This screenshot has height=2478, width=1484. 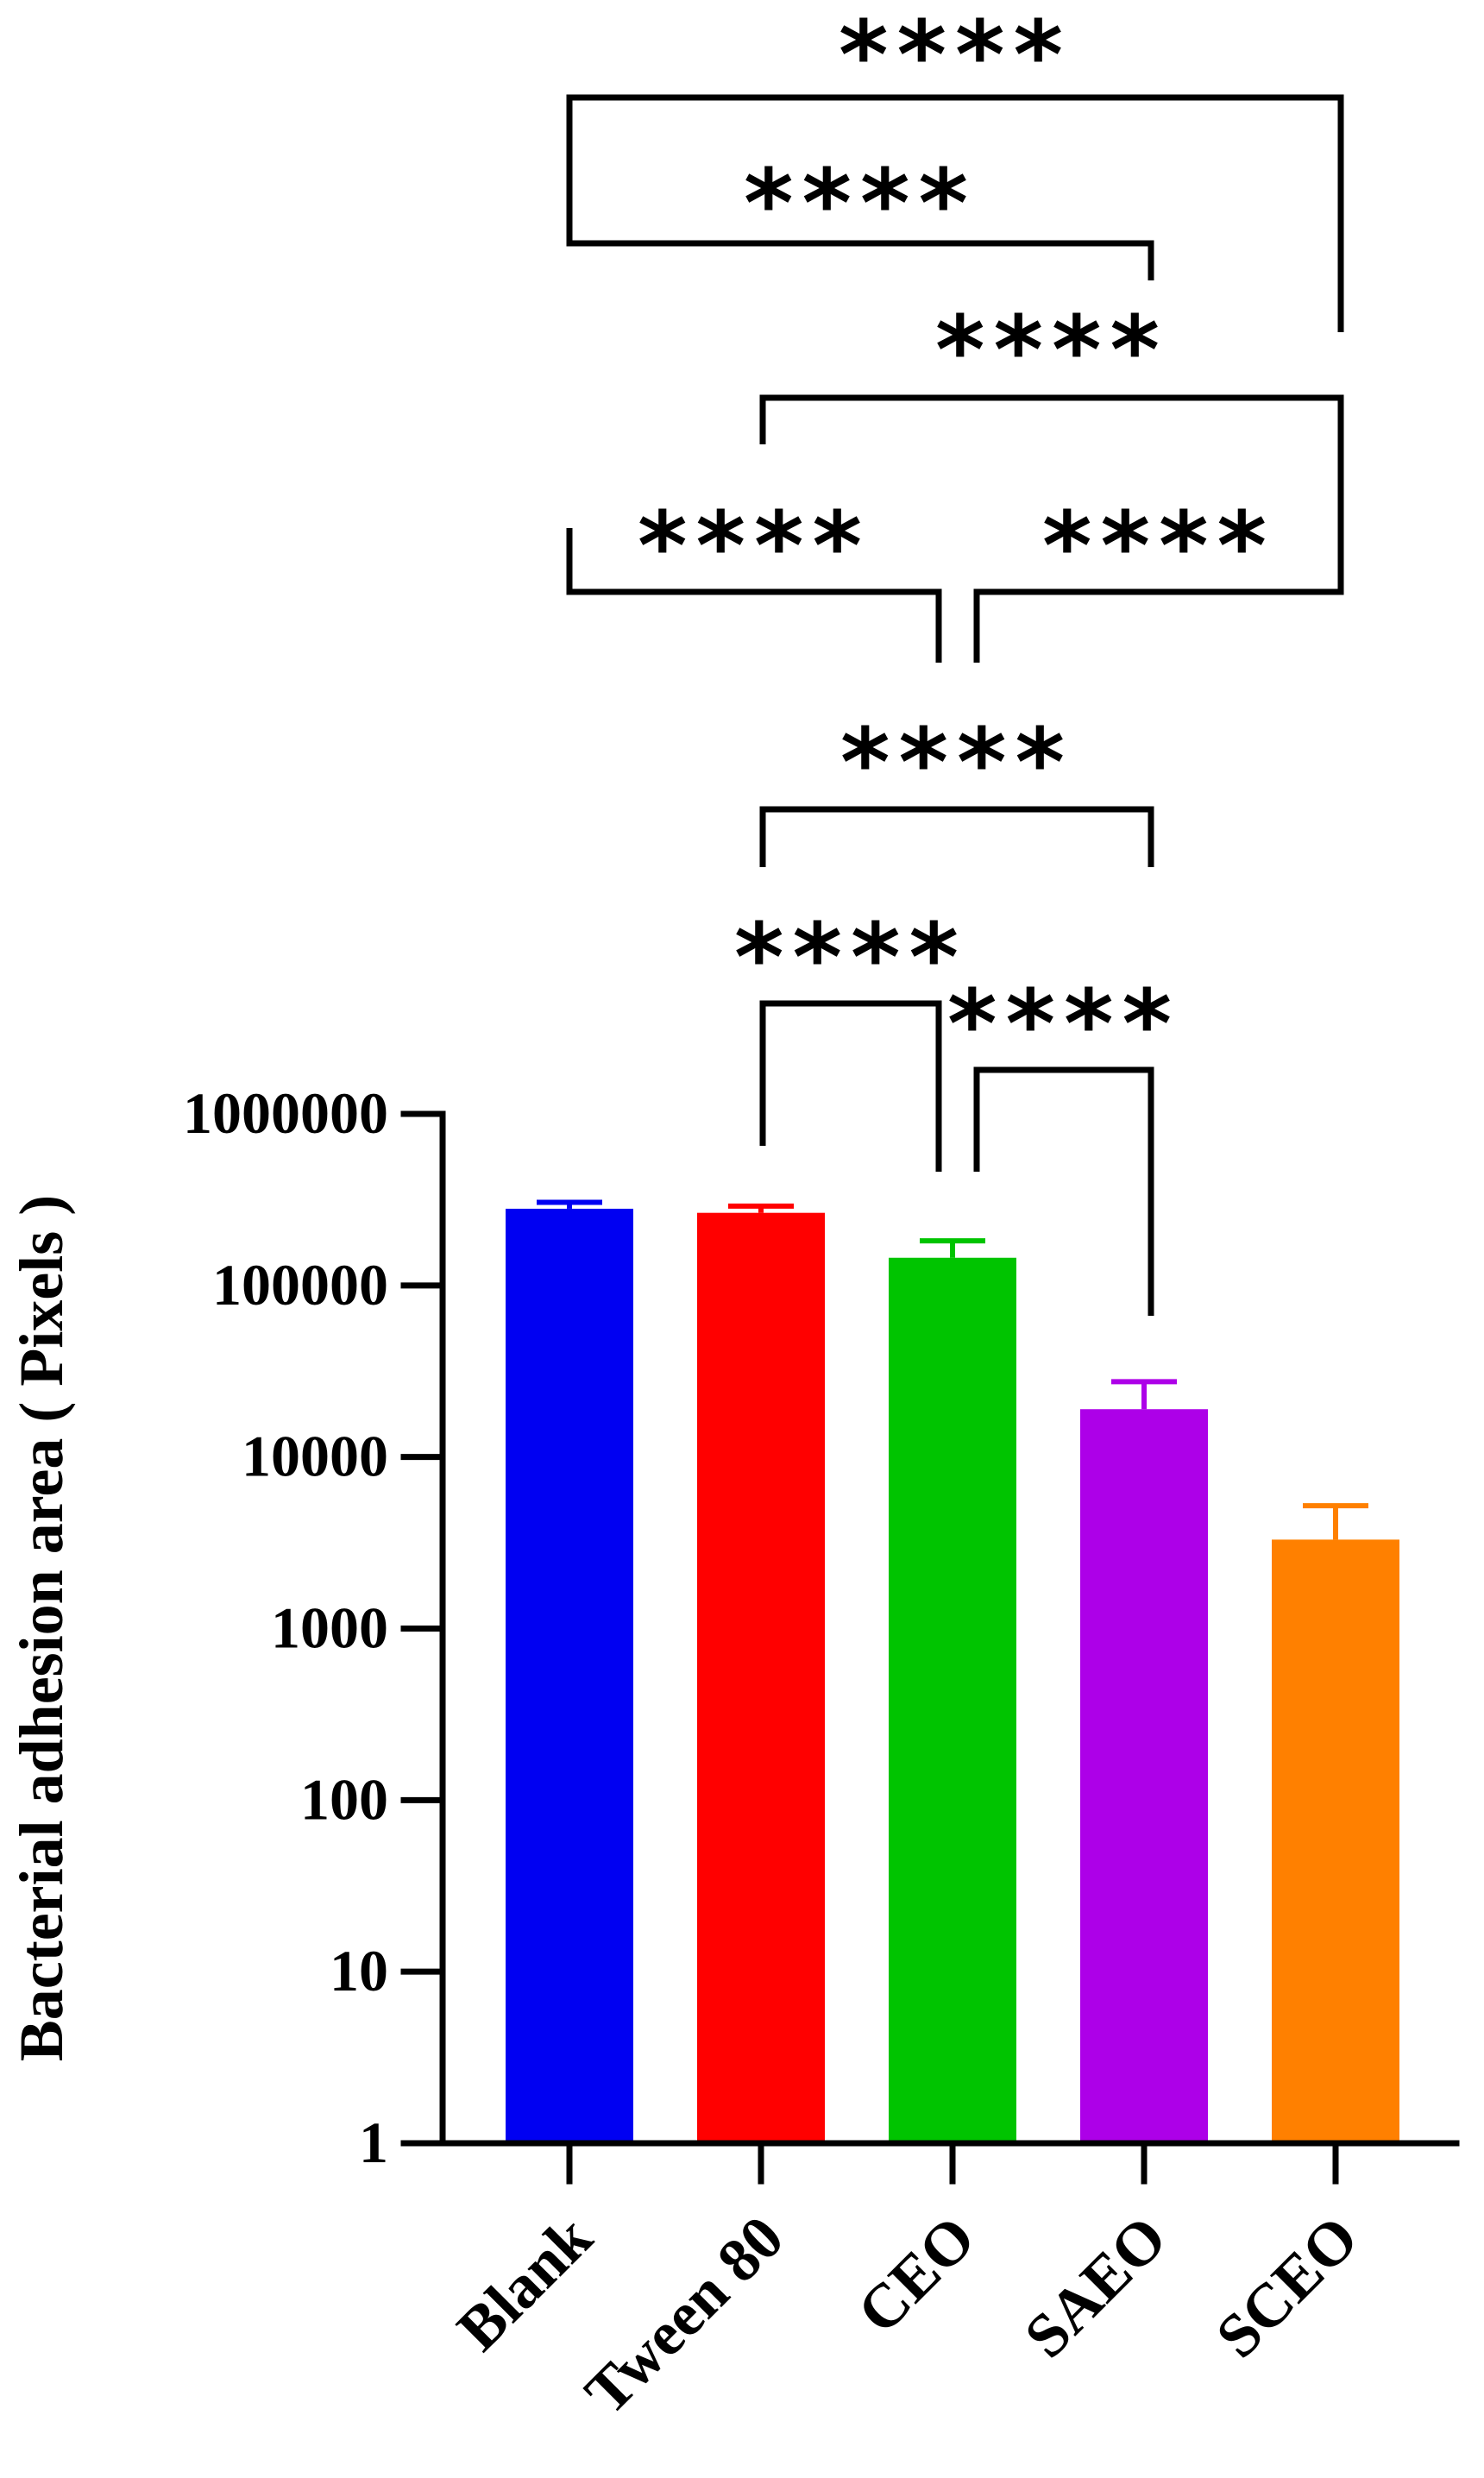 I want to click on bar-sceo, so click(x=1335, y=1841).